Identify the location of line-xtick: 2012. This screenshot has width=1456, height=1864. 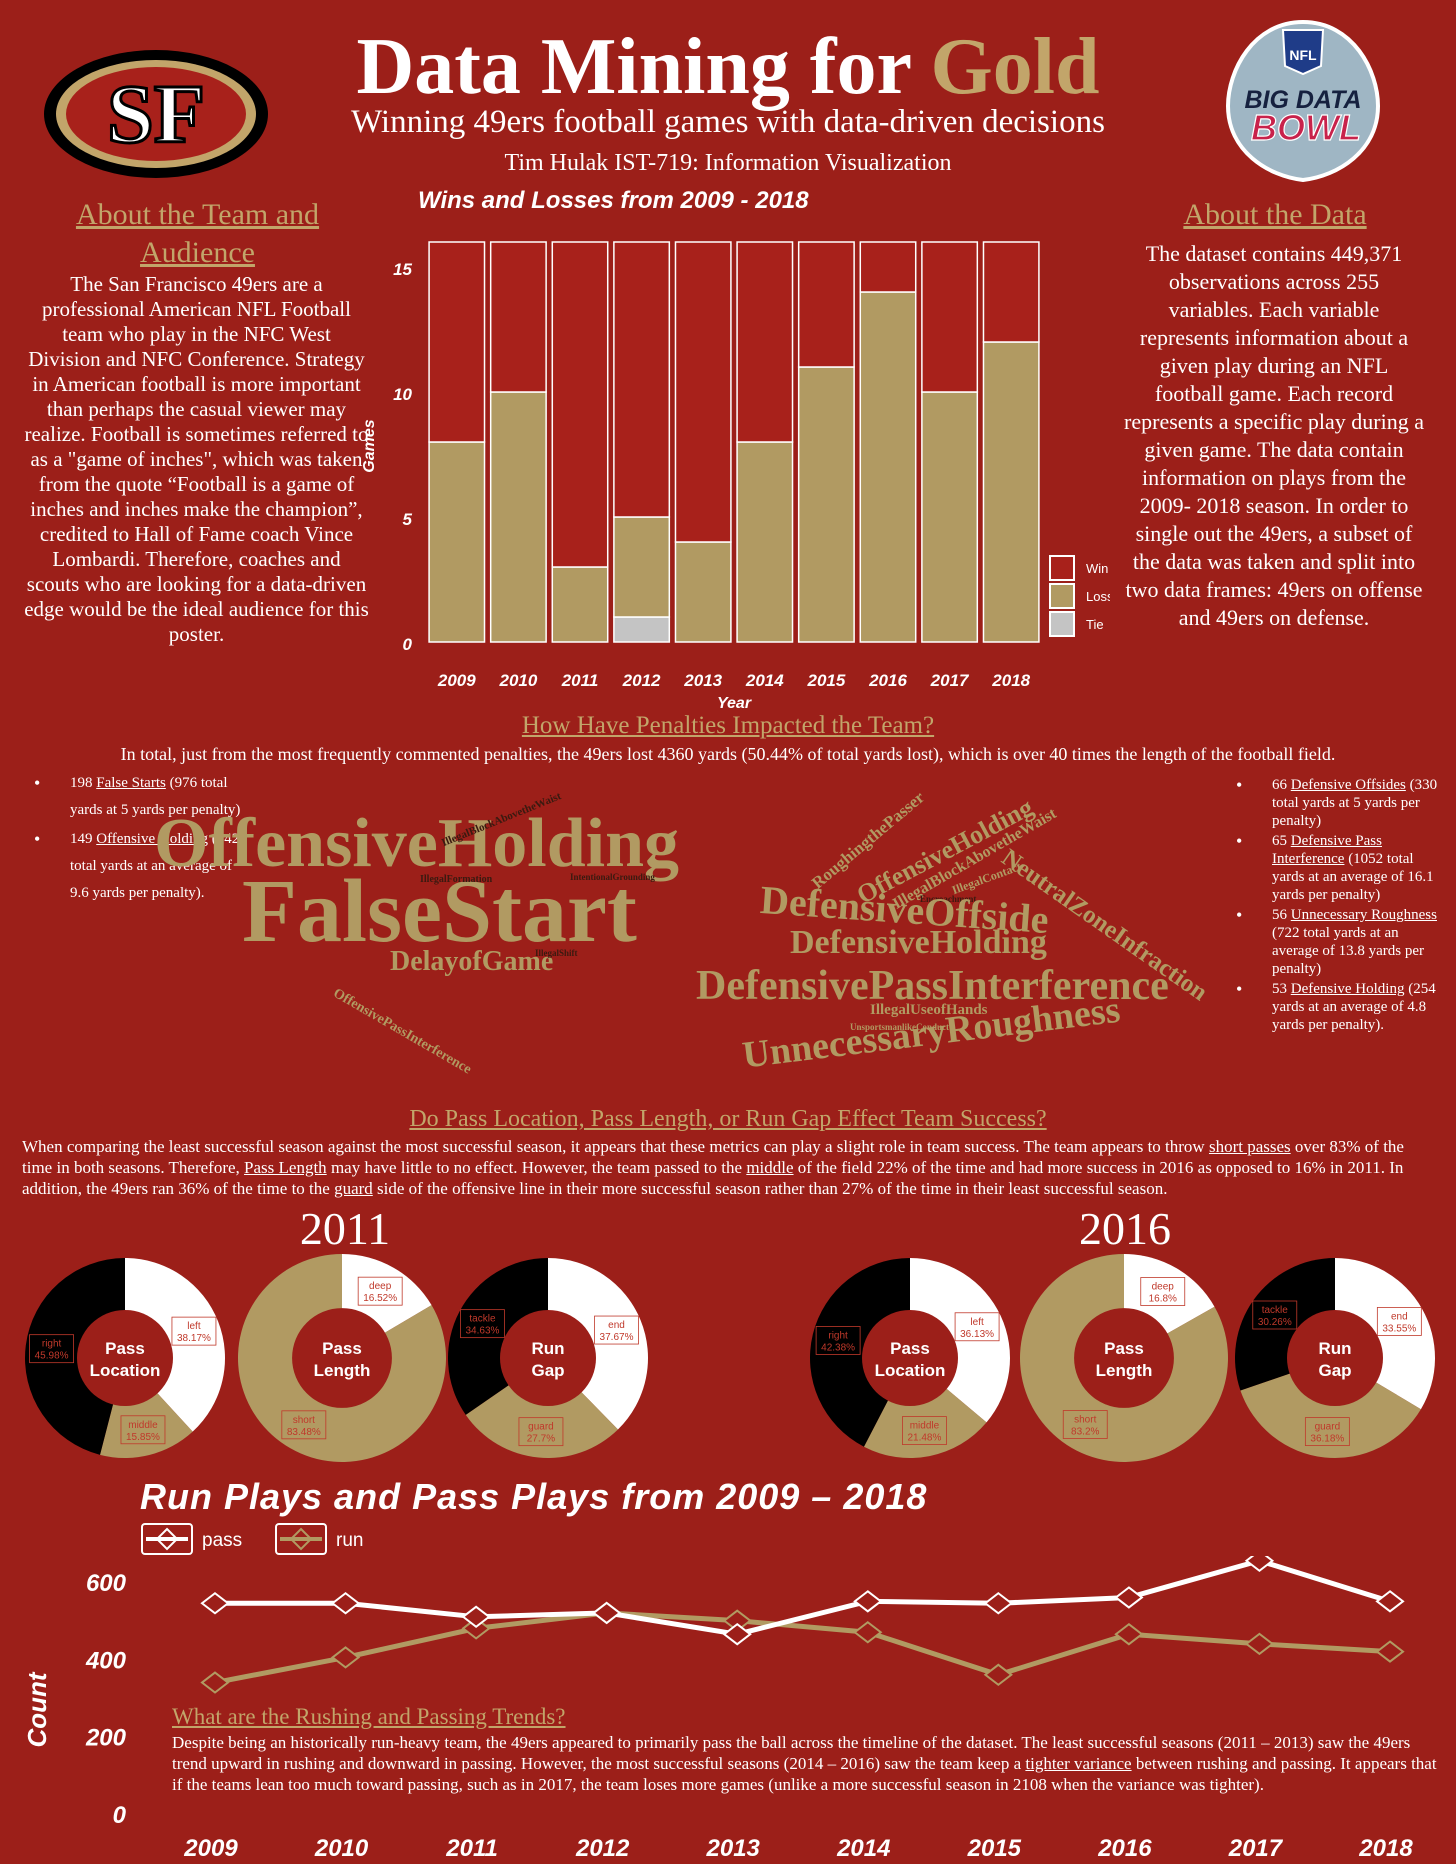
(602, 1848).